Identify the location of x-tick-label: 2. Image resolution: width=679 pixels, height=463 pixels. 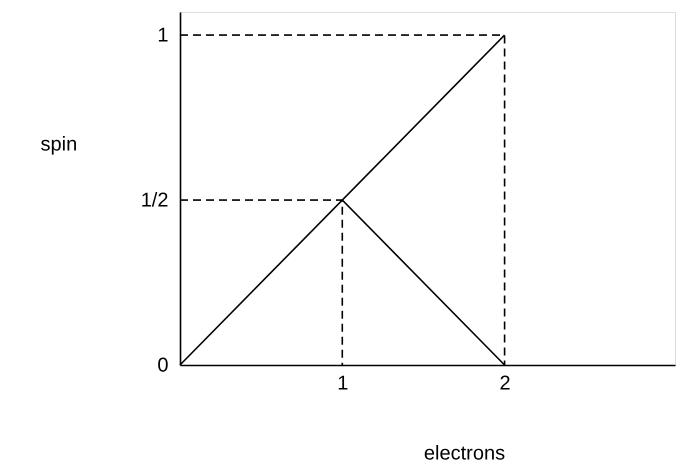
(505, 383).